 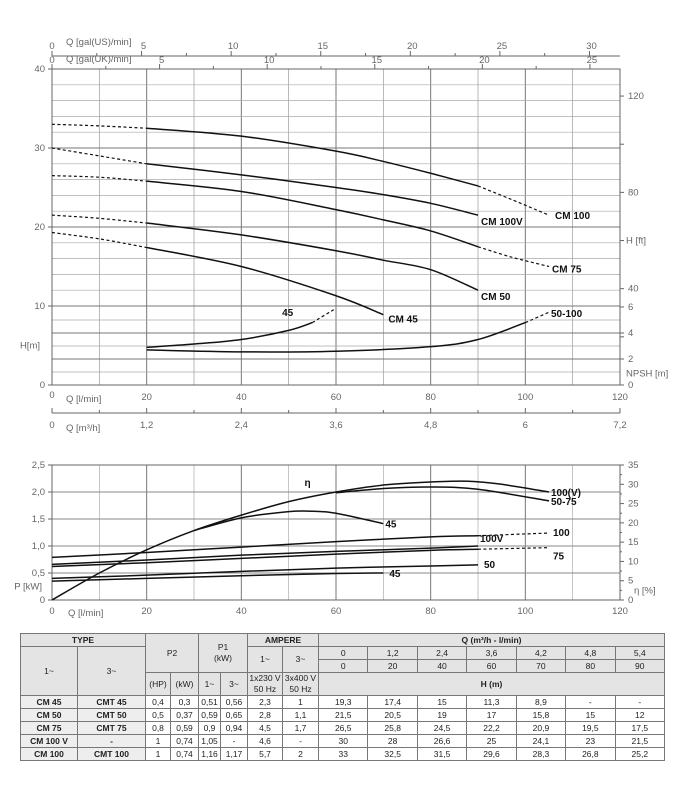 What do you see at coordinates (537, 317) in the screenshot?
I see `npsh-curve-extrapolated` at bounding box center [537, 317].